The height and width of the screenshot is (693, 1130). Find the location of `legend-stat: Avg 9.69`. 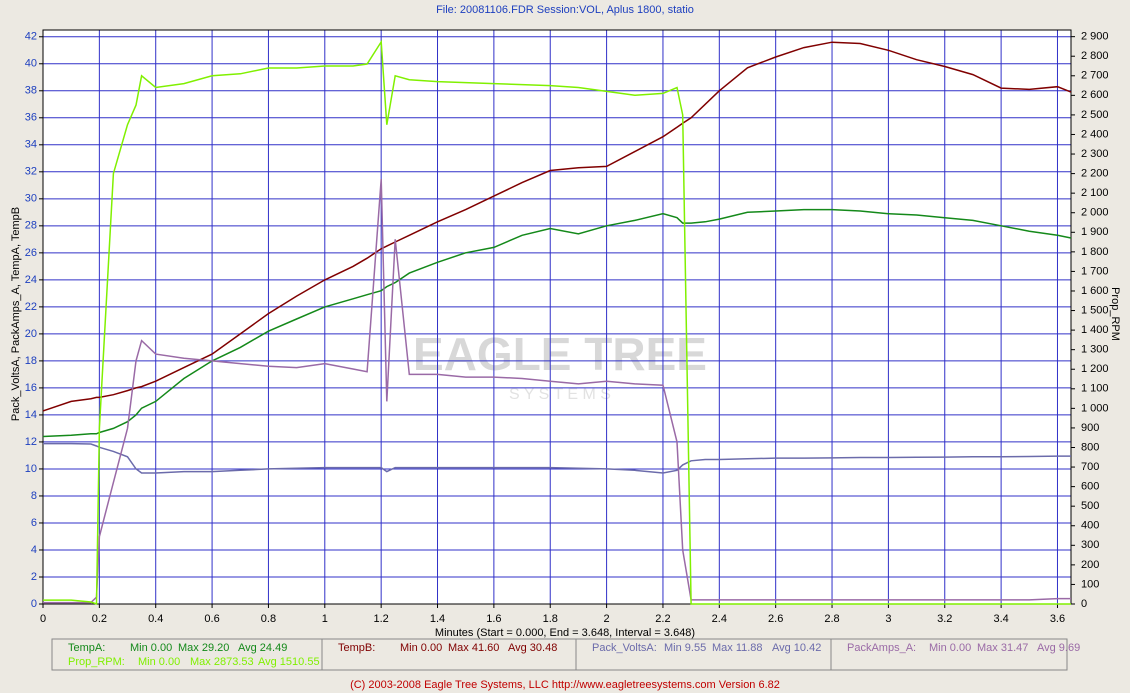

legend-stat: Avg 9.69 is located at coordinates (1058, 648).